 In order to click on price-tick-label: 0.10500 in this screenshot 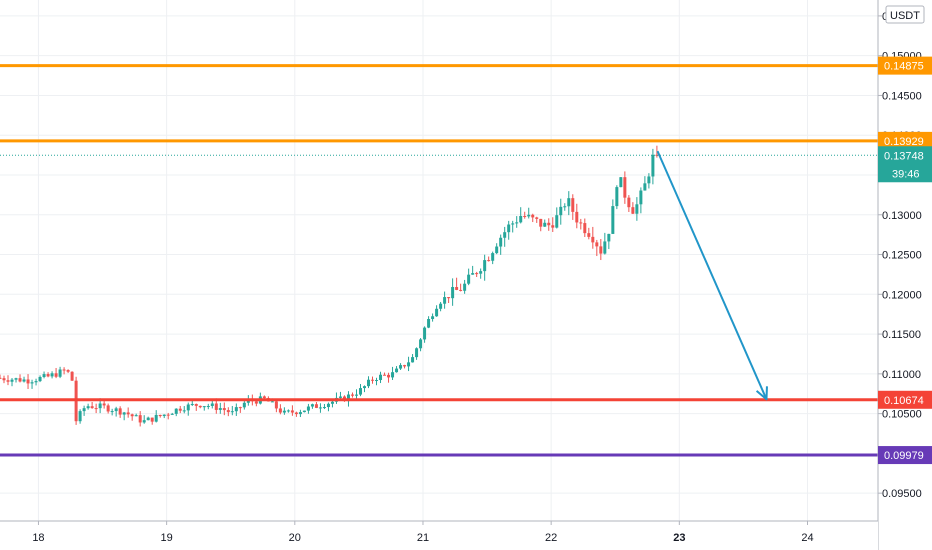, I will do `click(902, 415)`.